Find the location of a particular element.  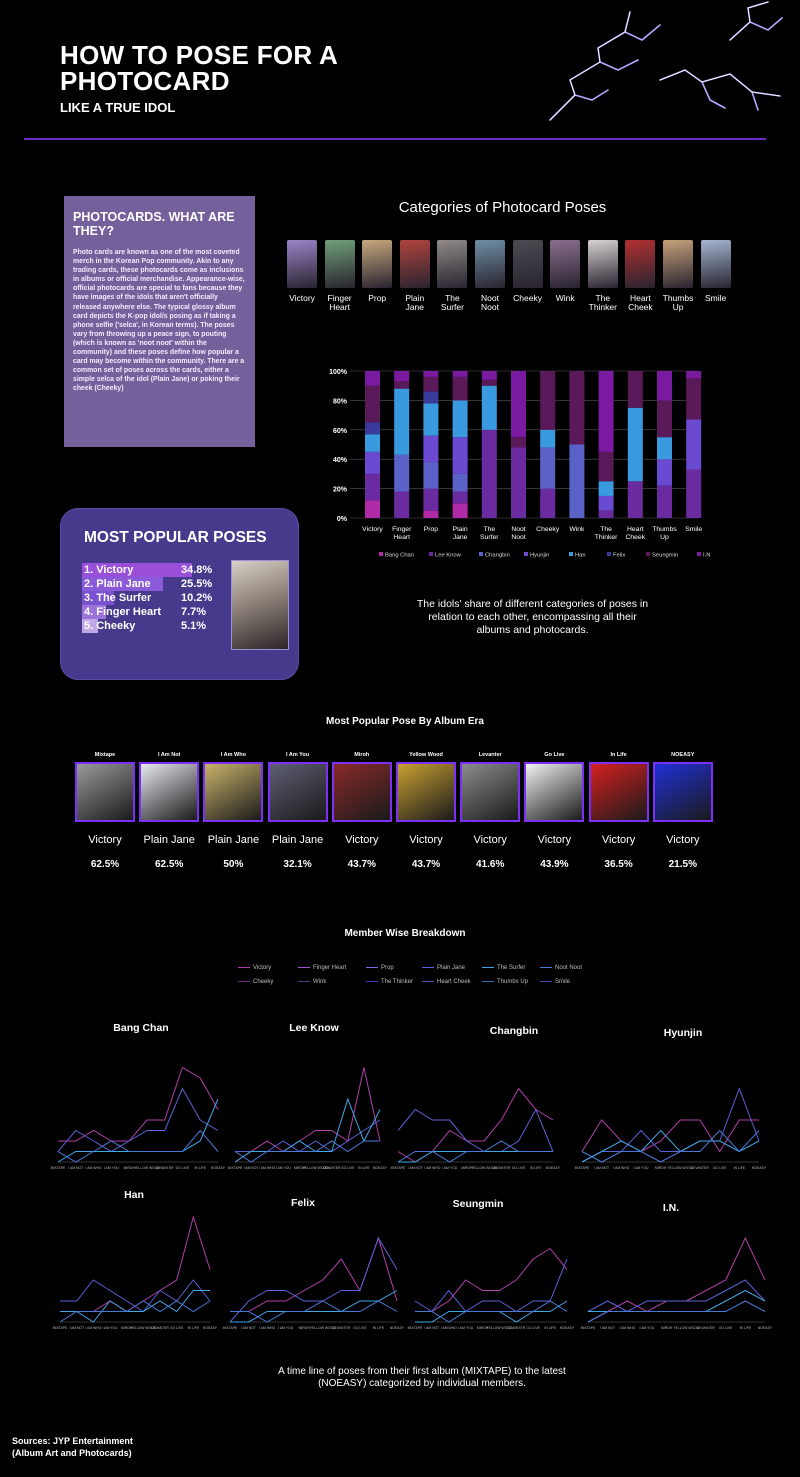

member-legend-item: Thumbs Up is located at coordinates (505, 982).